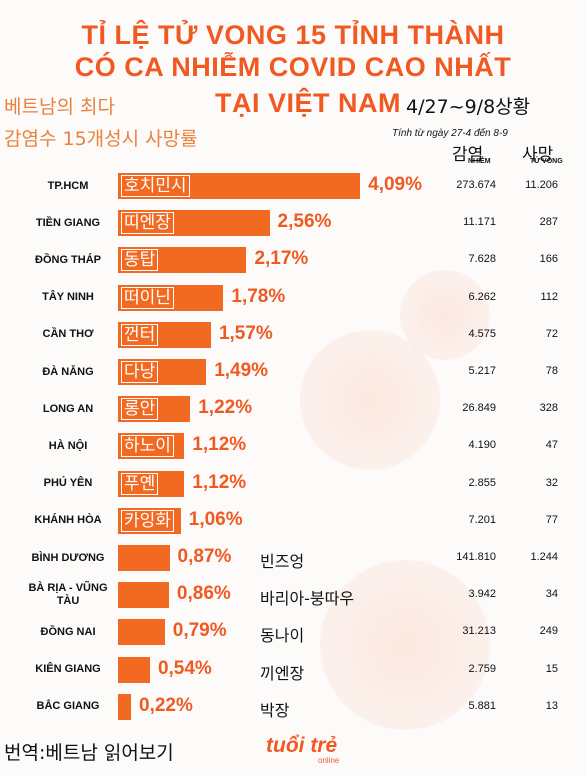 The image size is (586, 776). What do you see at coordinates (482, 445) in the screenshot?
I see `infections-cell: 4.190` at bounding box center [482, 445].